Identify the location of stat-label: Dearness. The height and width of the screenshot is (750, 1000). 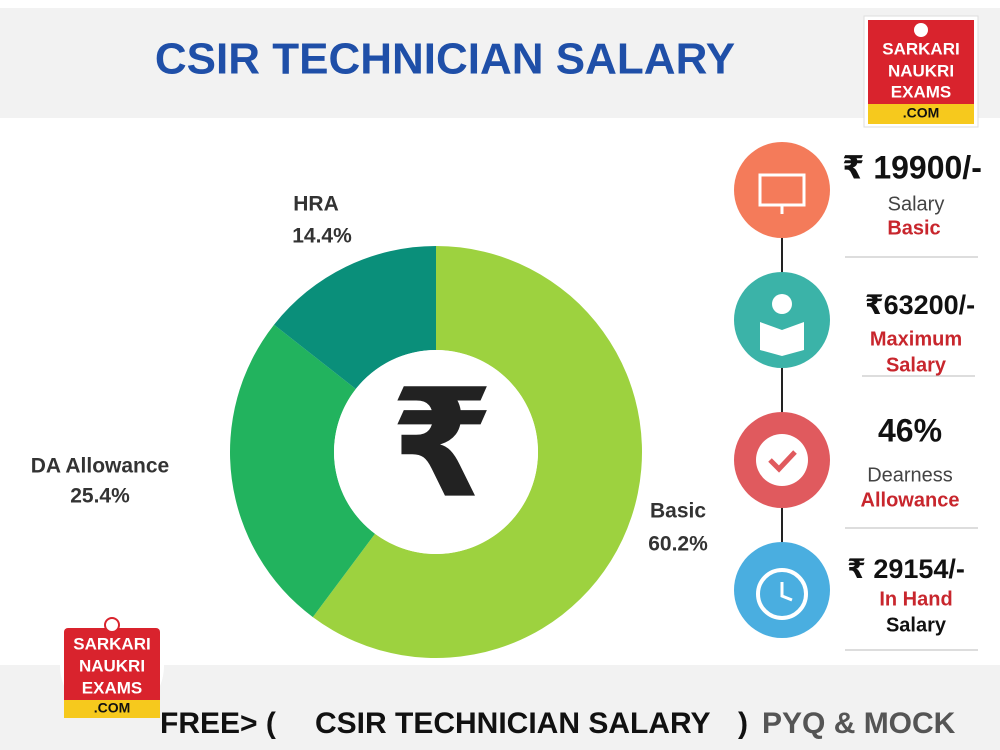
(910, 475).